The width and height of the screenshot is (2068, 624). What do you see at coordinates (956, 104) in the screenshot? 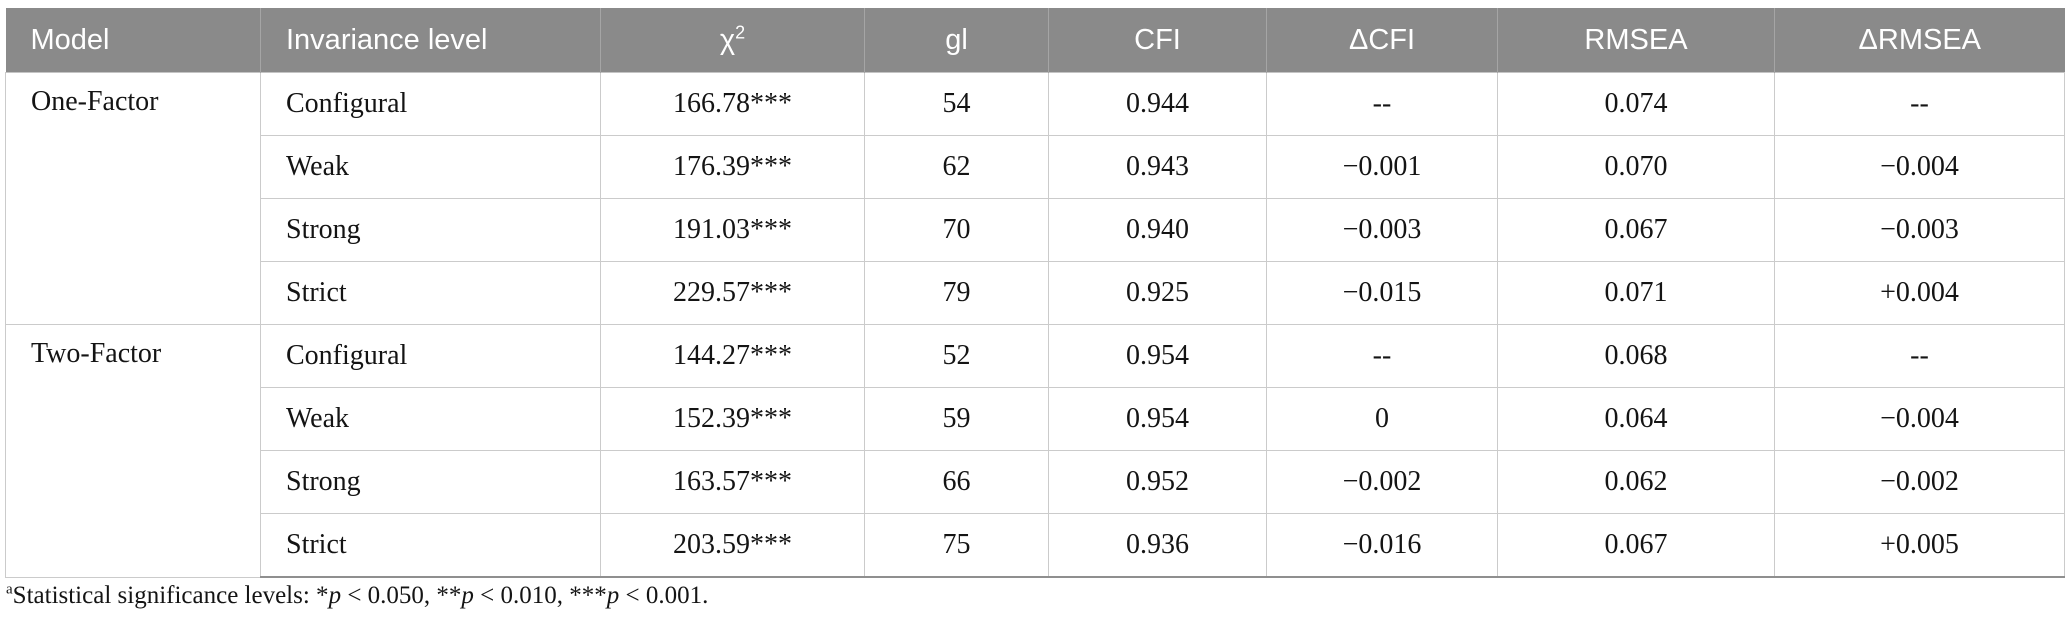
I see `cell-gl: 54` at bounding box center [956, 104].